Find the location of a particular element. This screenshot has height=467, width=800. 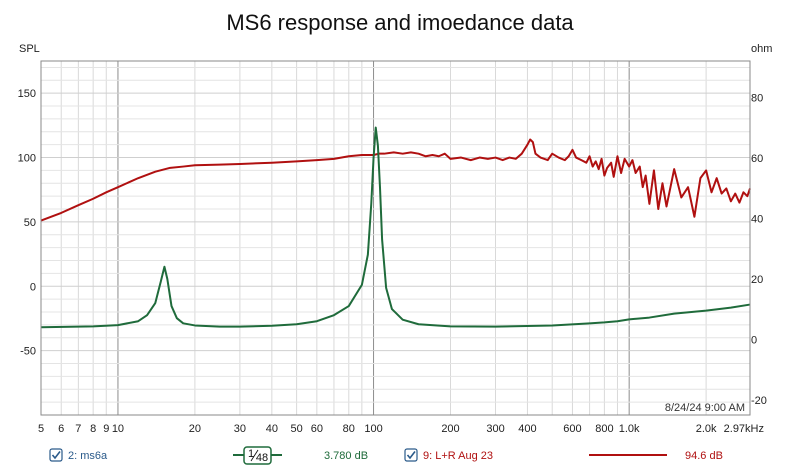

x-tick-label: 10 is located at coordinates (118, 429).